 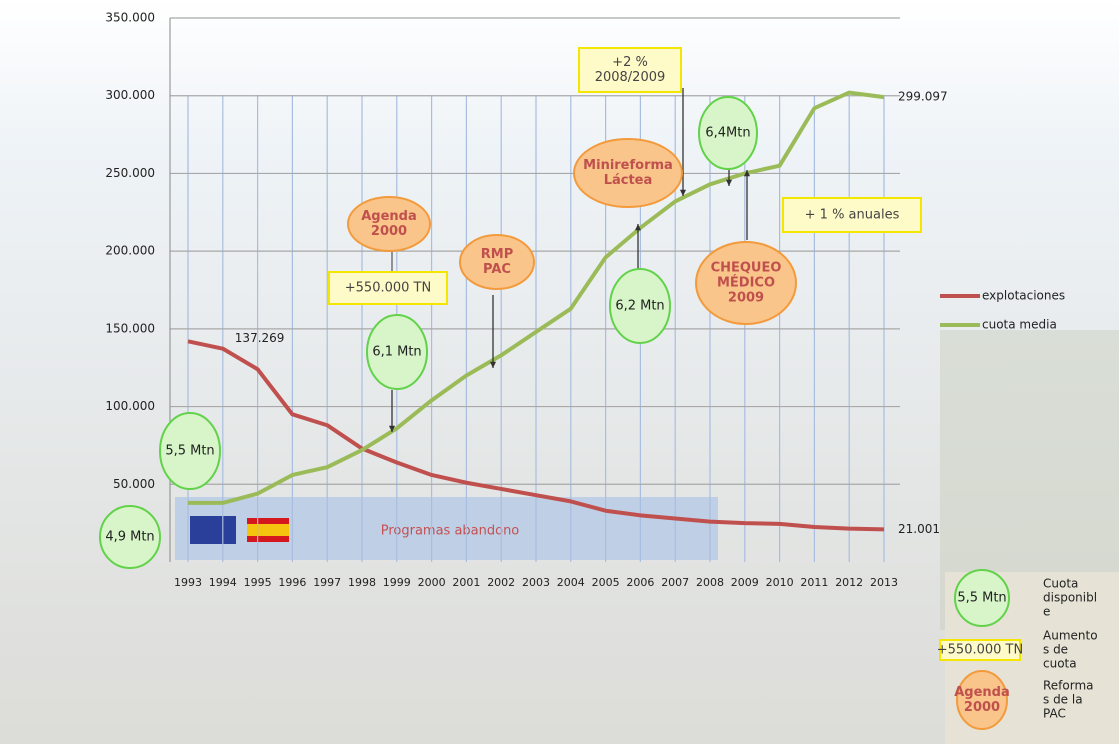 What do you see at coordinates (536, 582) in the screenshot?
I see `x-tick-label: 2003` at bounding box center [536, 582].